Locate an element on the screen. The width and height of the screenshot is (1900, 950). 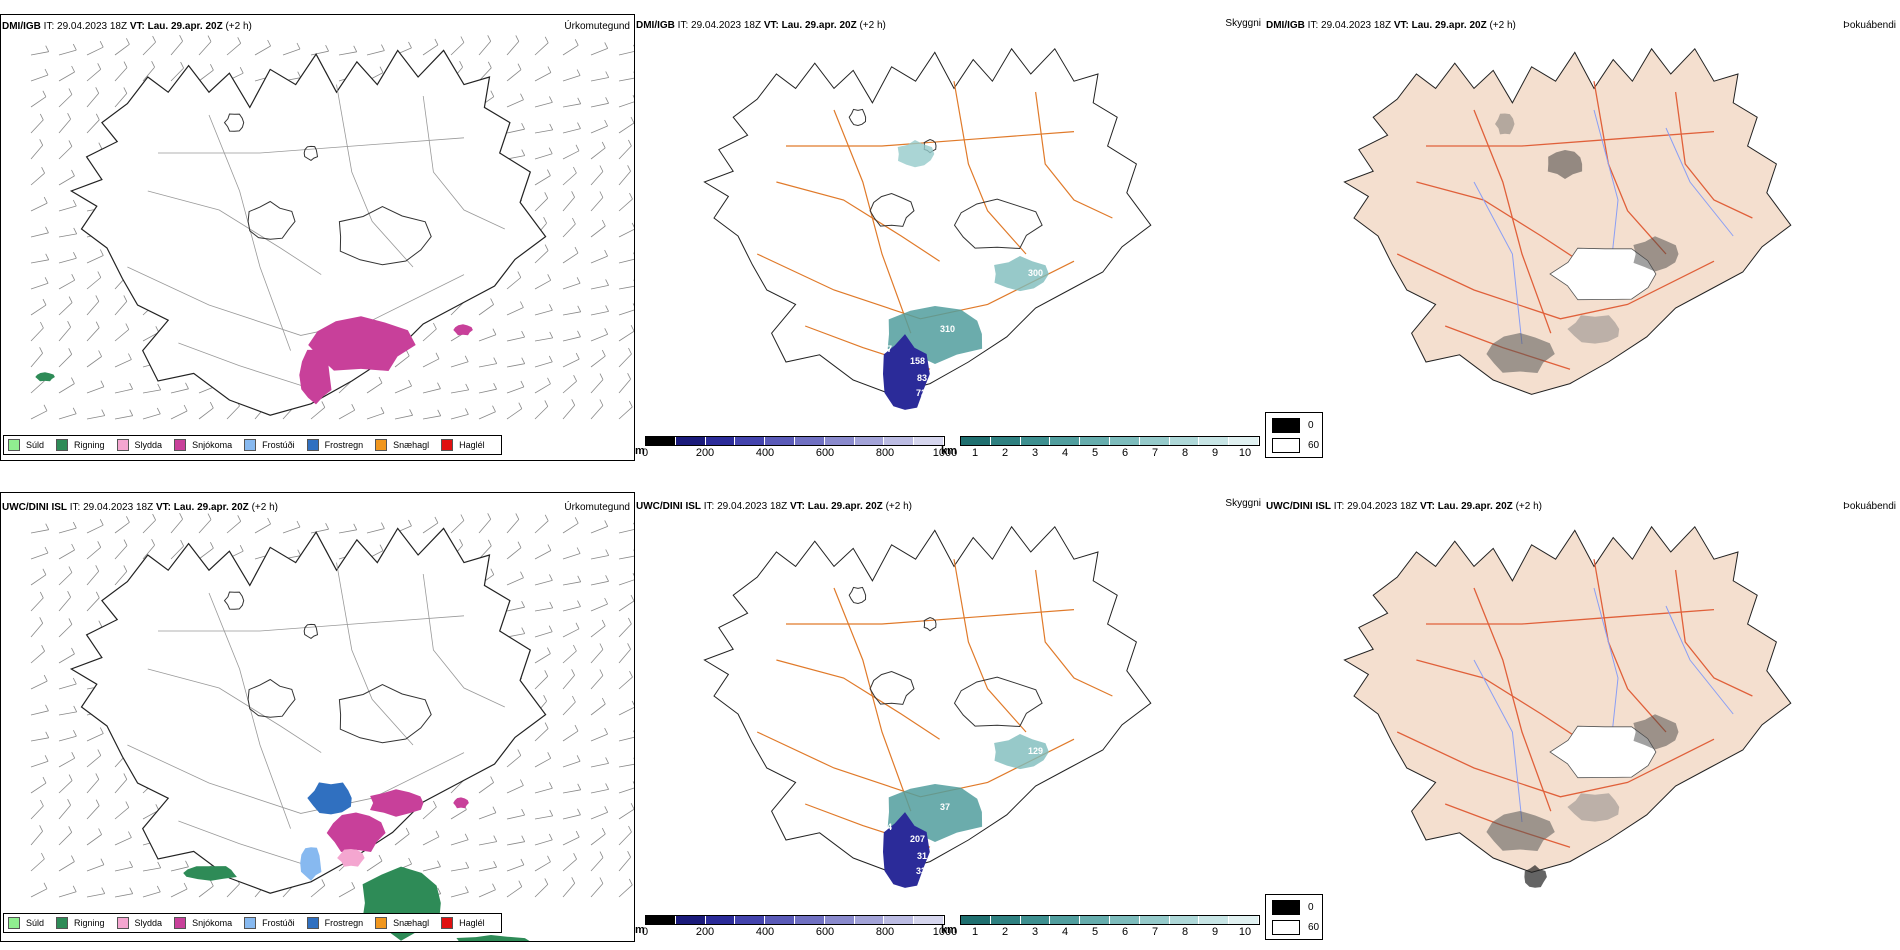
fog-legend-item: 0 is located at coordinates (1293, 425).